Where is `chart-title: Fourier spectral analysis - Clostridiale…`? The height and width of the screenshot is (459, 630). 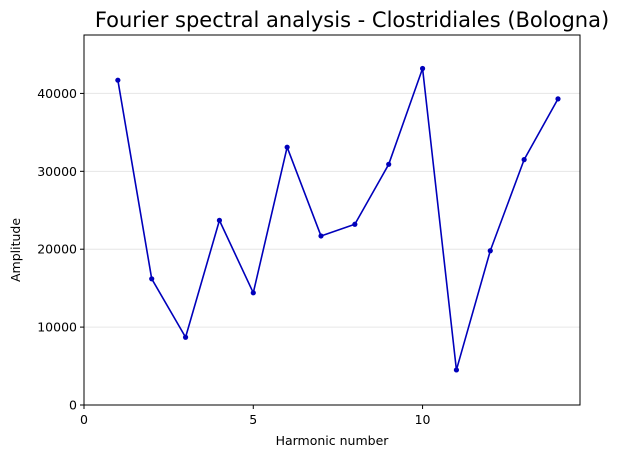
chart-title: Fourier spectral analysis - Clostridiale… is located at coordinates (352, 20).